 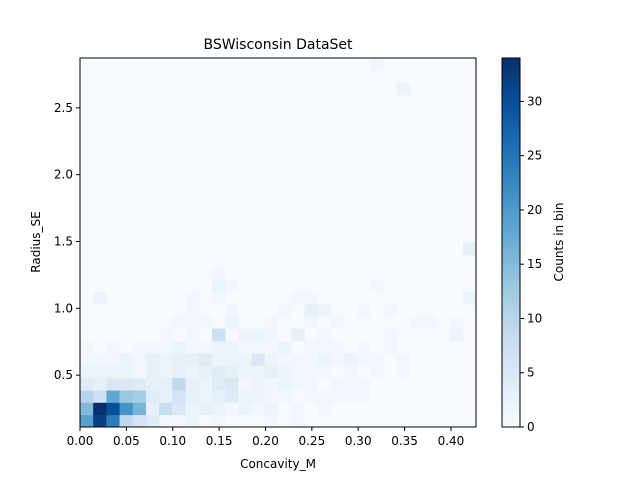 I want to click on y-tick-label: 1.0, so click(x=63, y=308).